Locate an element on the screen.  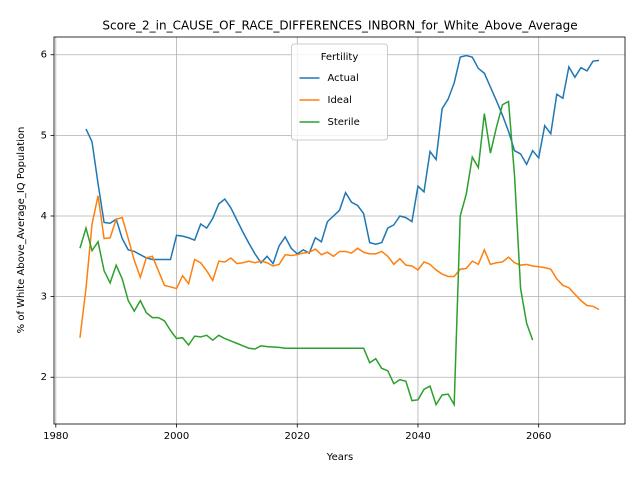
y-tick-label: 2 is located at coordinates (44, 377).